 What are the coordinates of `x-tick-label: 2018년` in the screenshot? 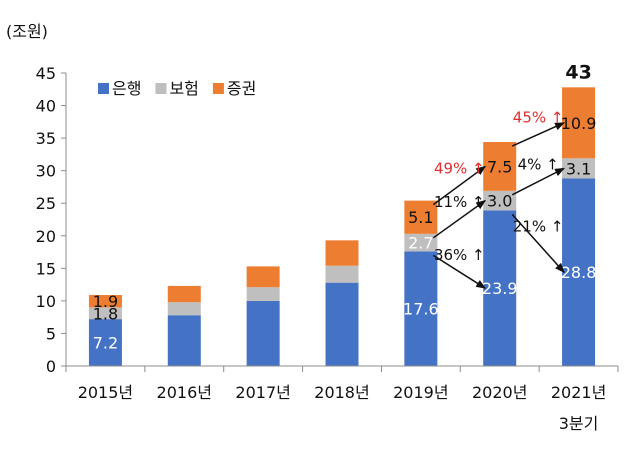 It's located at (341, 392).